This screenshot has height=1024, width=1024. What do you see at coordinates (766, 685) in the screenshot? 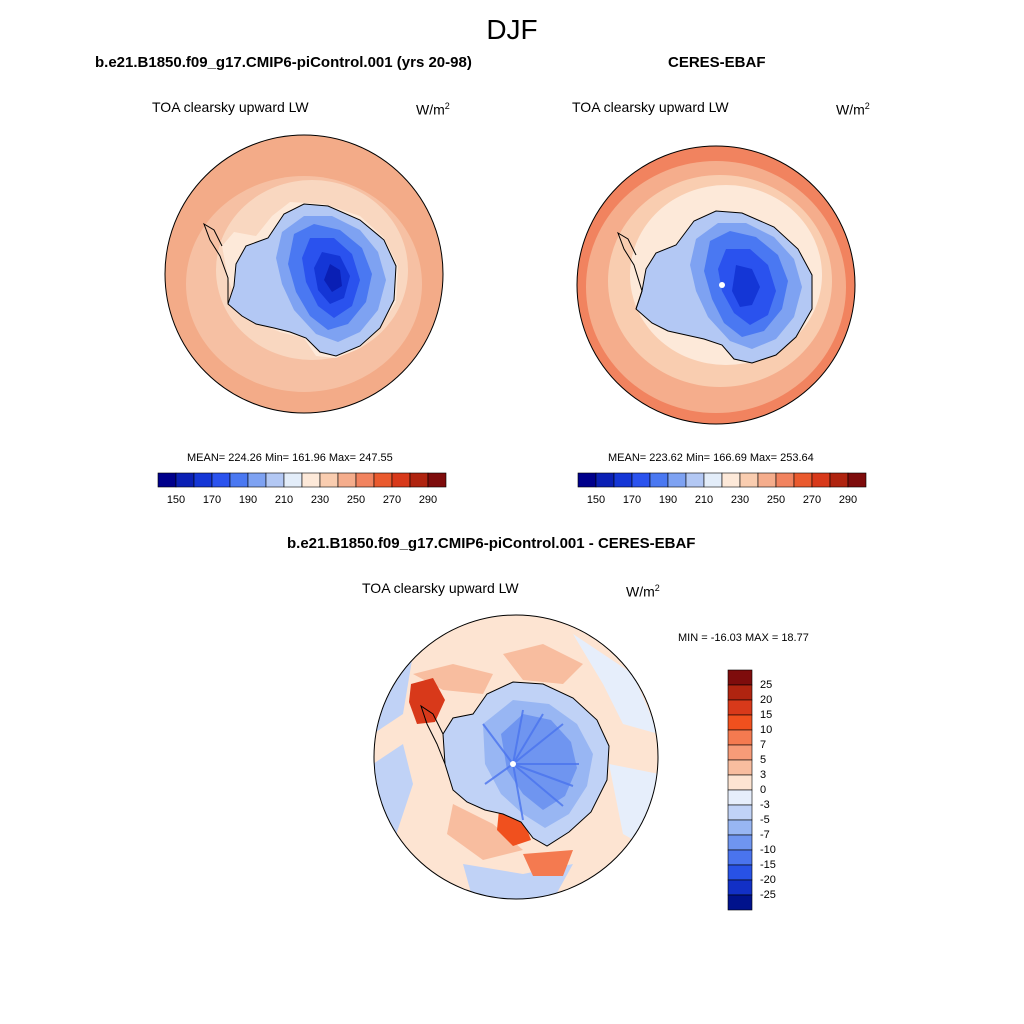
I see `colorbar-tick-label: 25` at bounding box center [766, 685].